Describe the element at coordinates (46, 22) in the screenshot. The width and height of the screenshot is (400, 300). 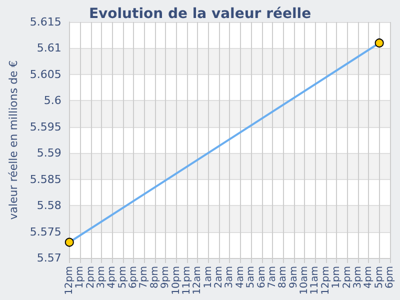
I see `y-tick-label: 5.615` at that location.